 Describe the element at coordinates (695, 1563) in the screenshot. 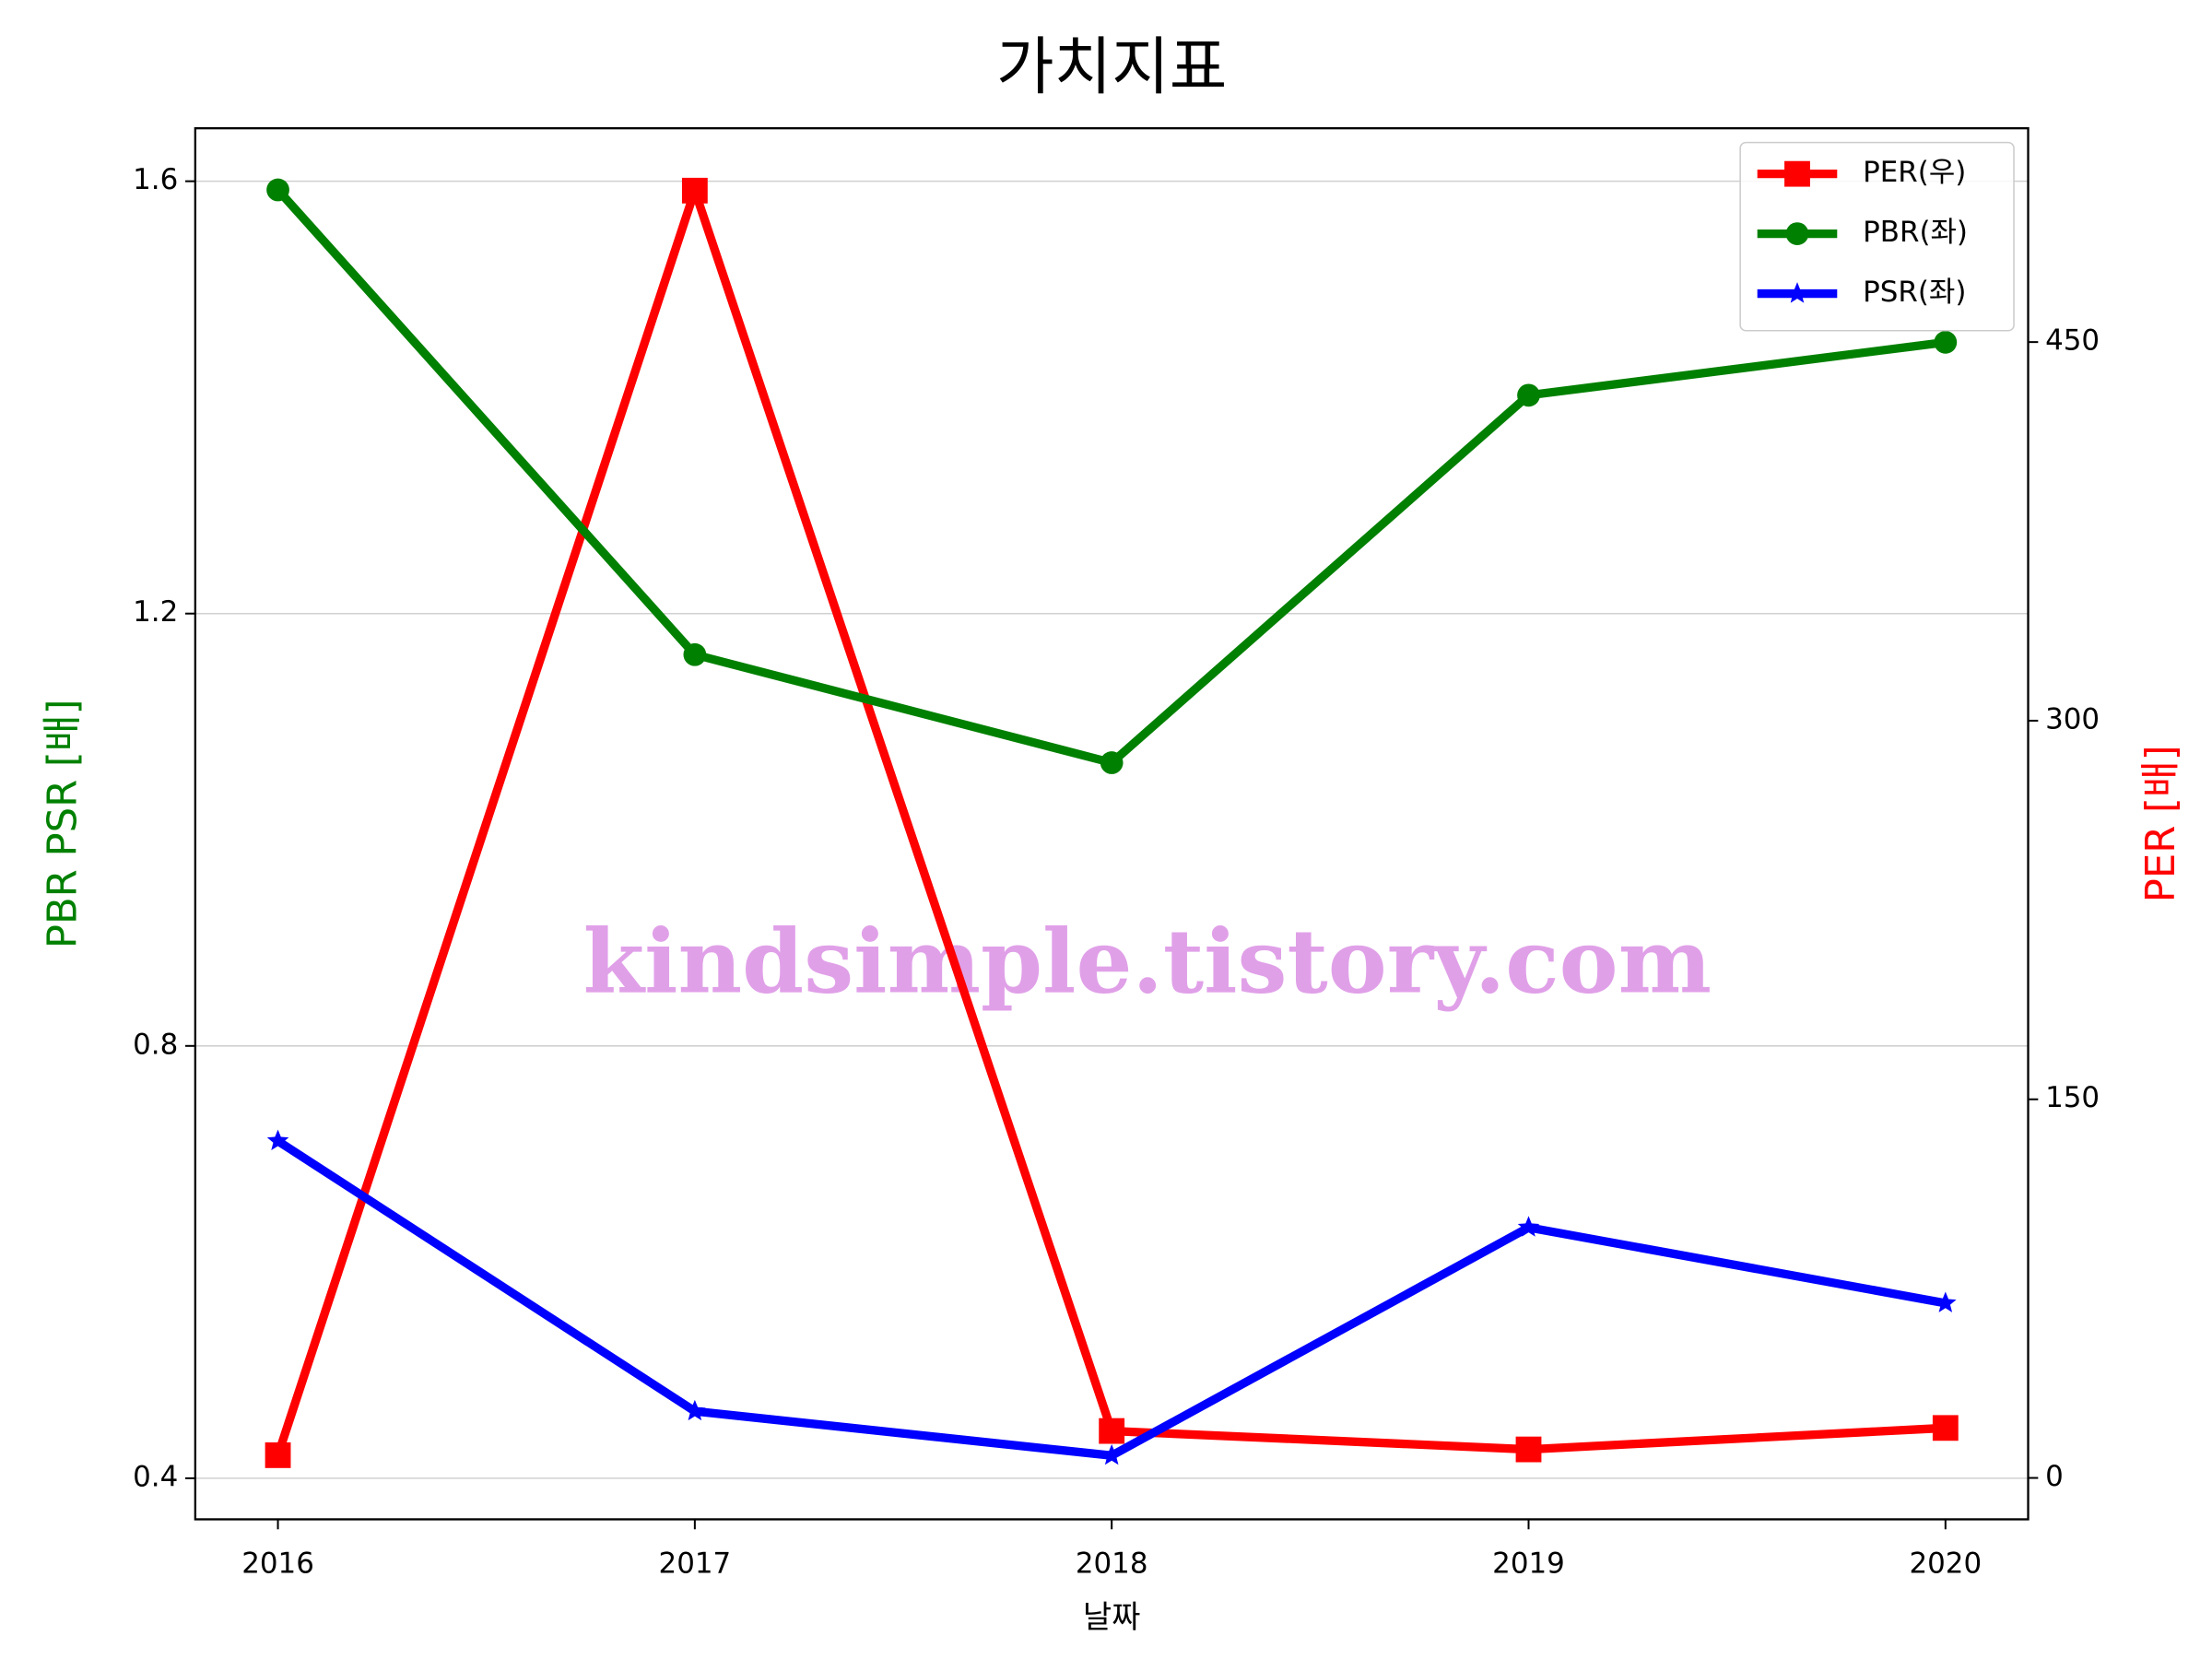

I see `x-tick-label: 2017` at that location.